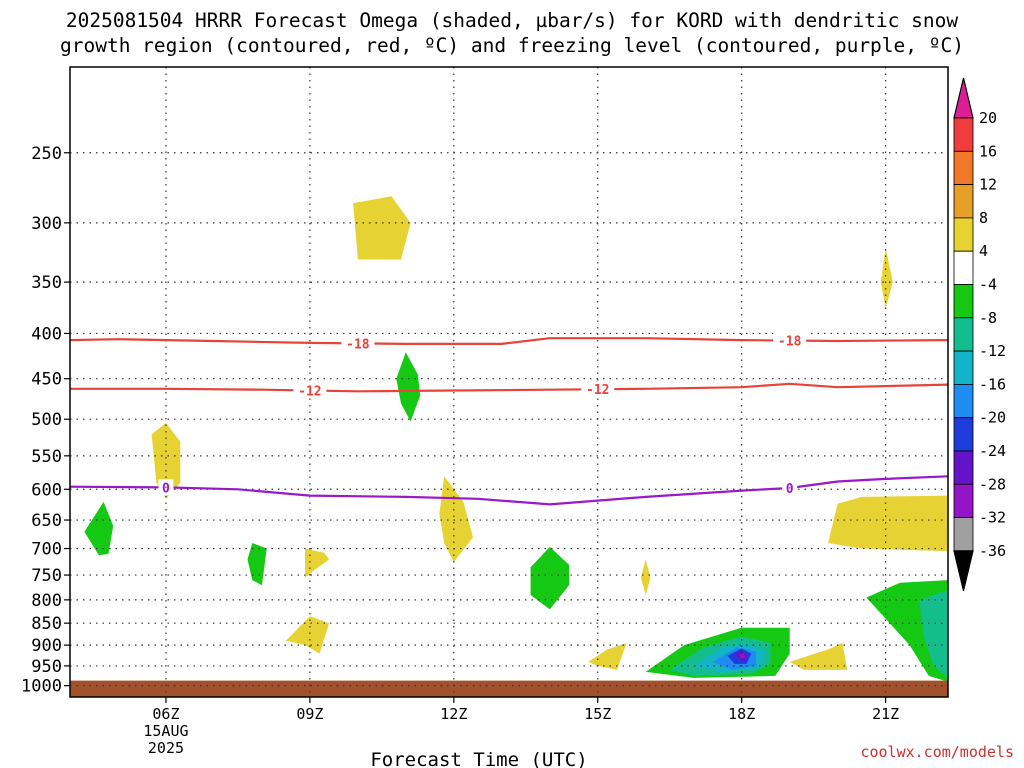  Describe the element at coordinates (992, 418) in the screenshot. I see `colorbar-label-9: -20` at that location.